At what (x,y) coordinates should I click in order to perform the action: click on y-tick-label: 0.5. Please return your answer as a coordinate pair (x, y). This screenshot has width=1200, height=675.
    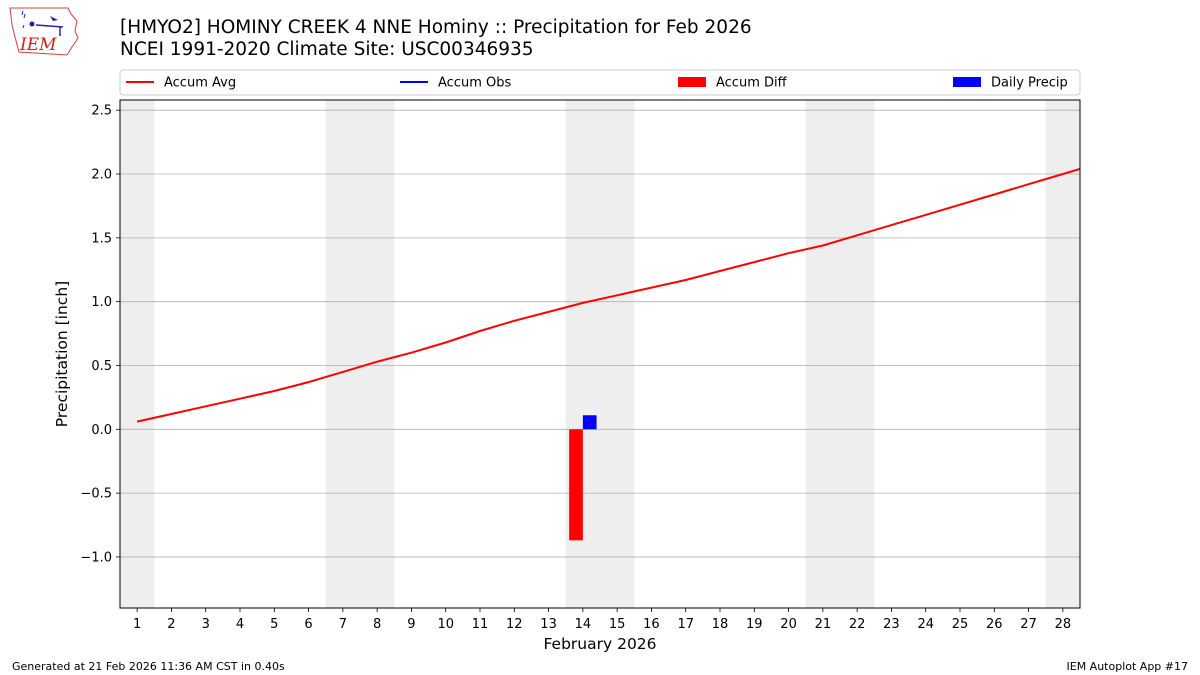
    Looking at the image, I should click on (101, 366).